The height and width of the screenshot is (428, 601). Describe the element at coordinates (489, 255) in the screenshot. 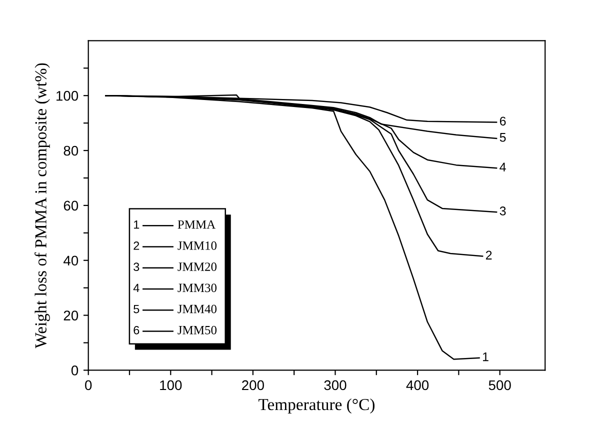

I see `annotation: 2` at that location.